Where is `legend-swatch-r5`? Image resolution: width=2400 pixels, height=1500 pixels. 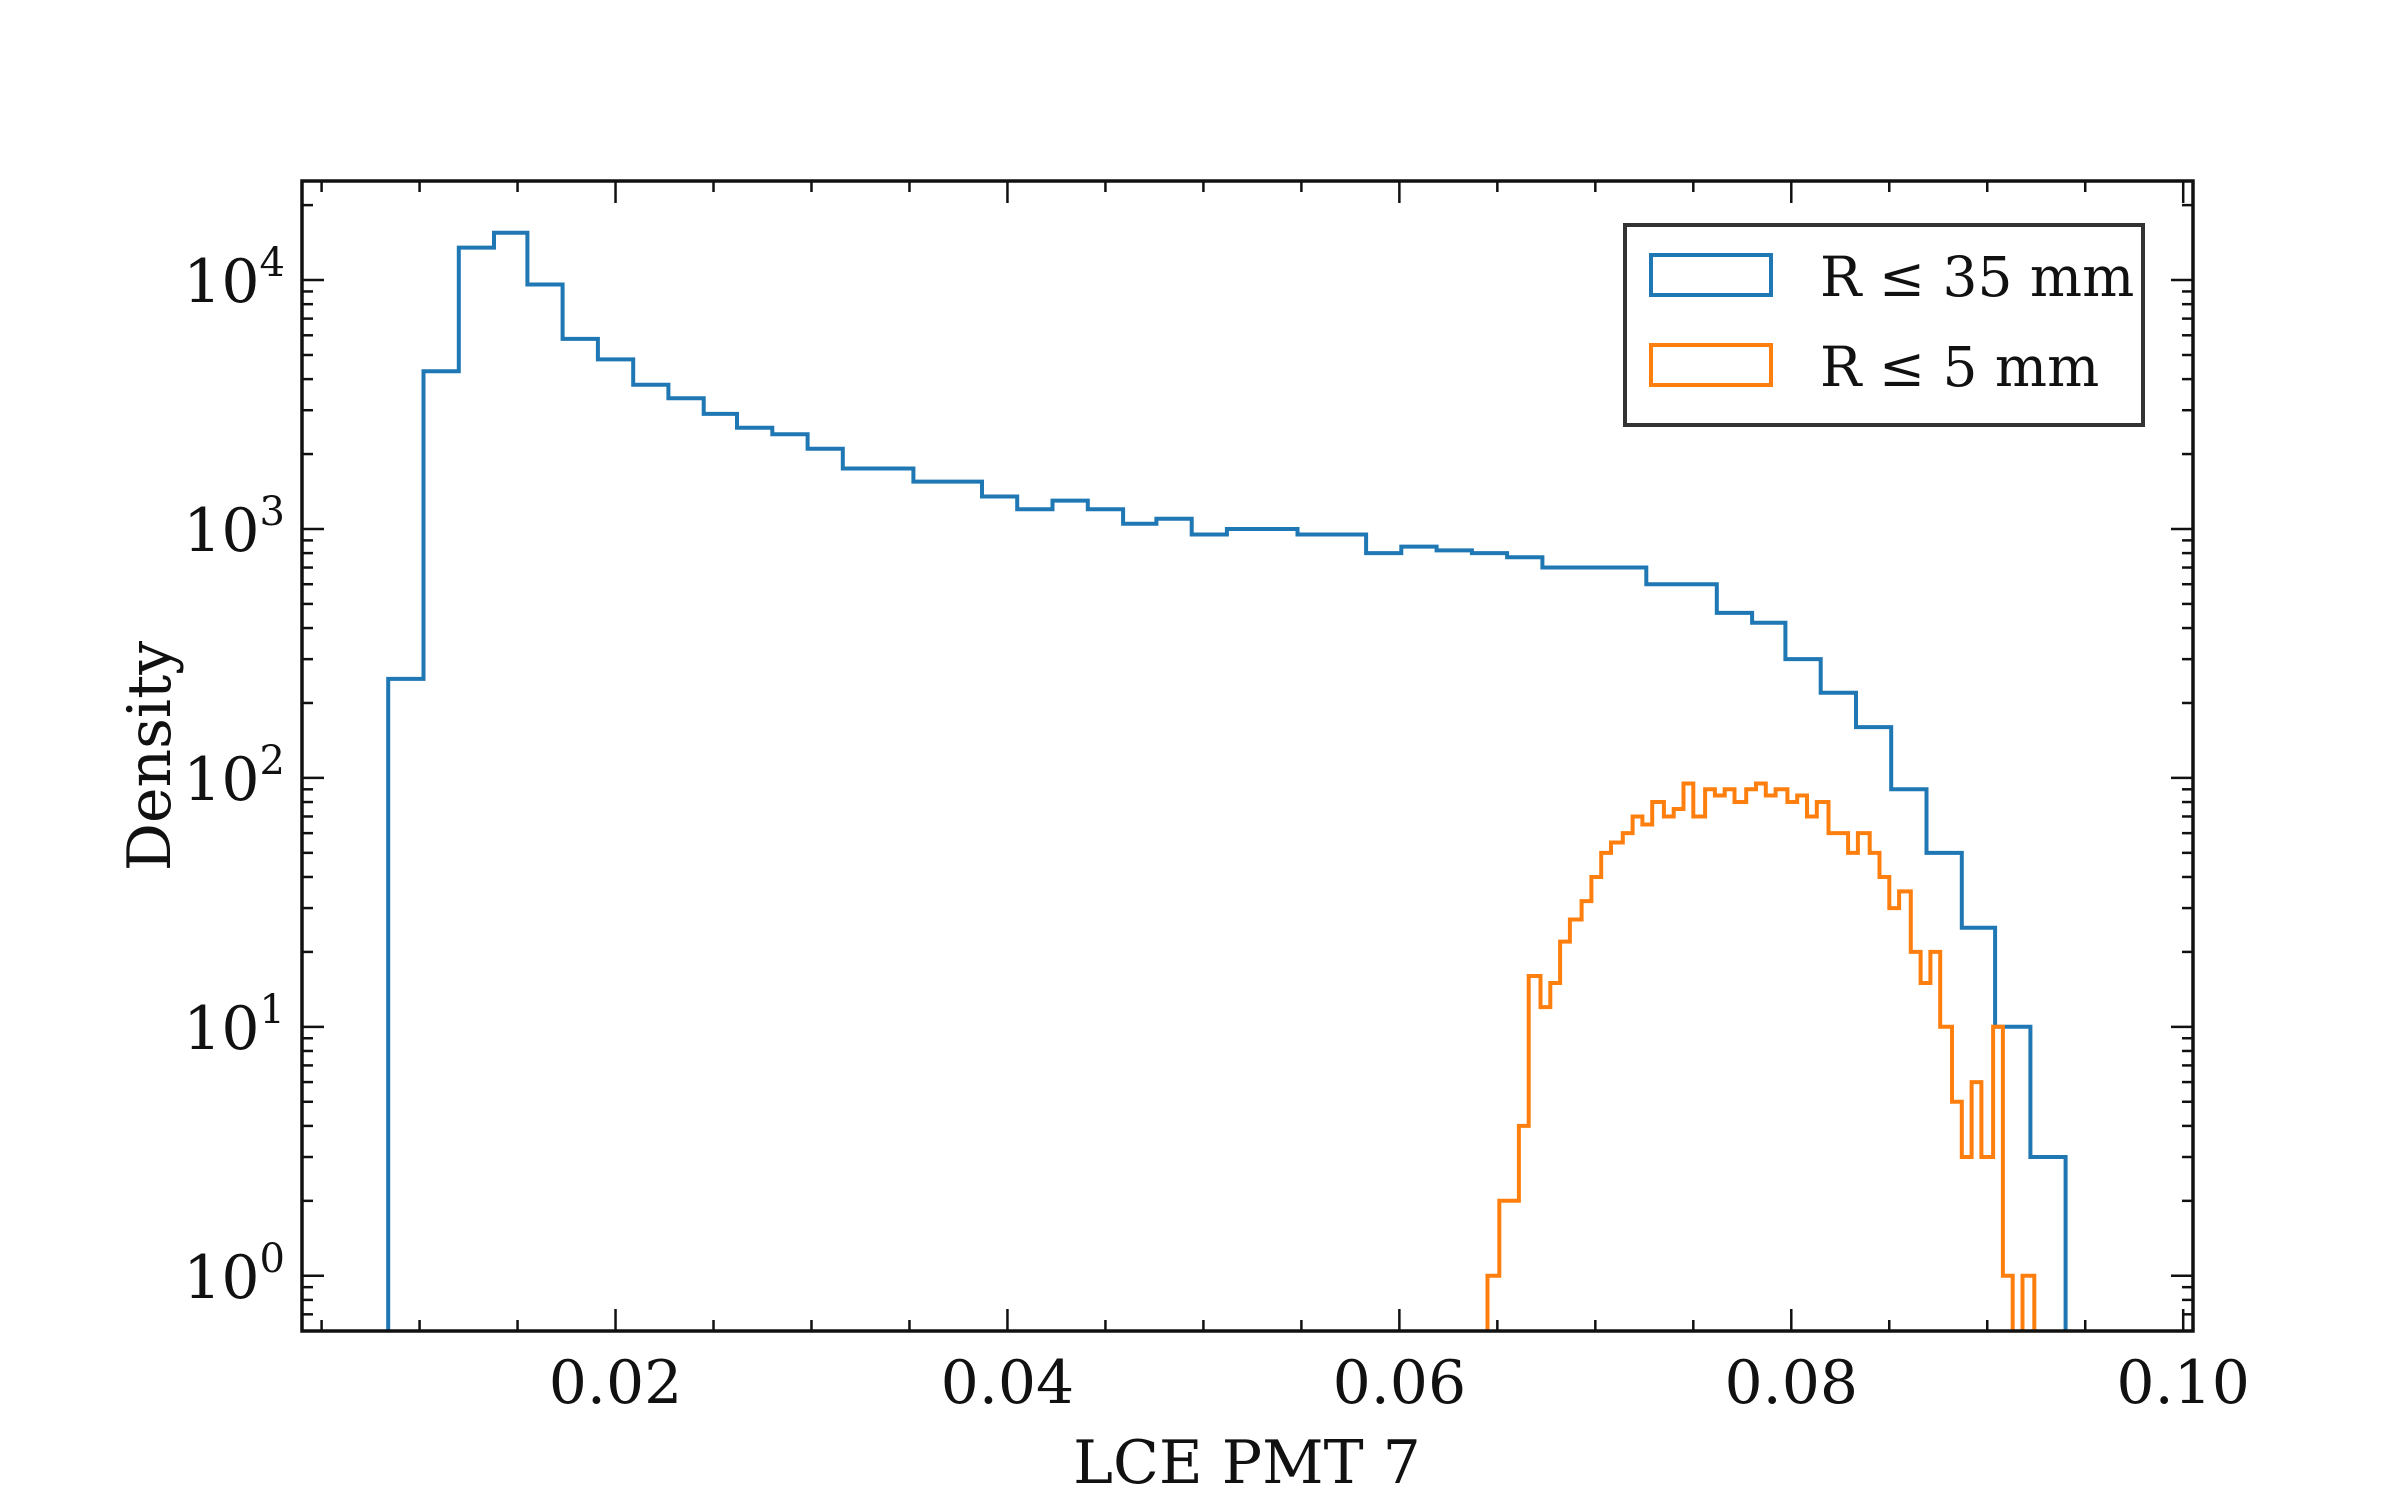 legend-swatch-r5 is located at coordinates (1711, 365).